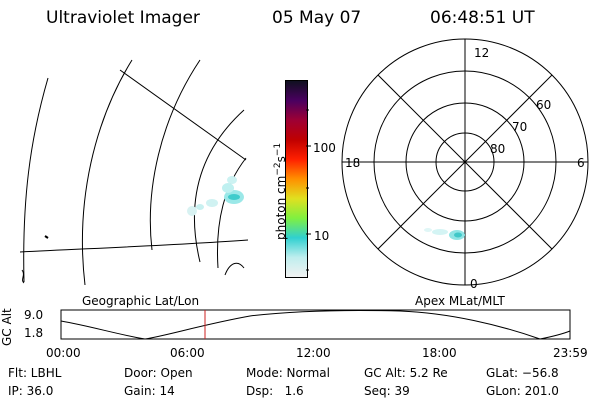 The height and width of the screenshot is (400, 600). Describe the element at coordinates (187, 353) in the screenshot. I see `altitude-xtick-1: 06:00` at that location.